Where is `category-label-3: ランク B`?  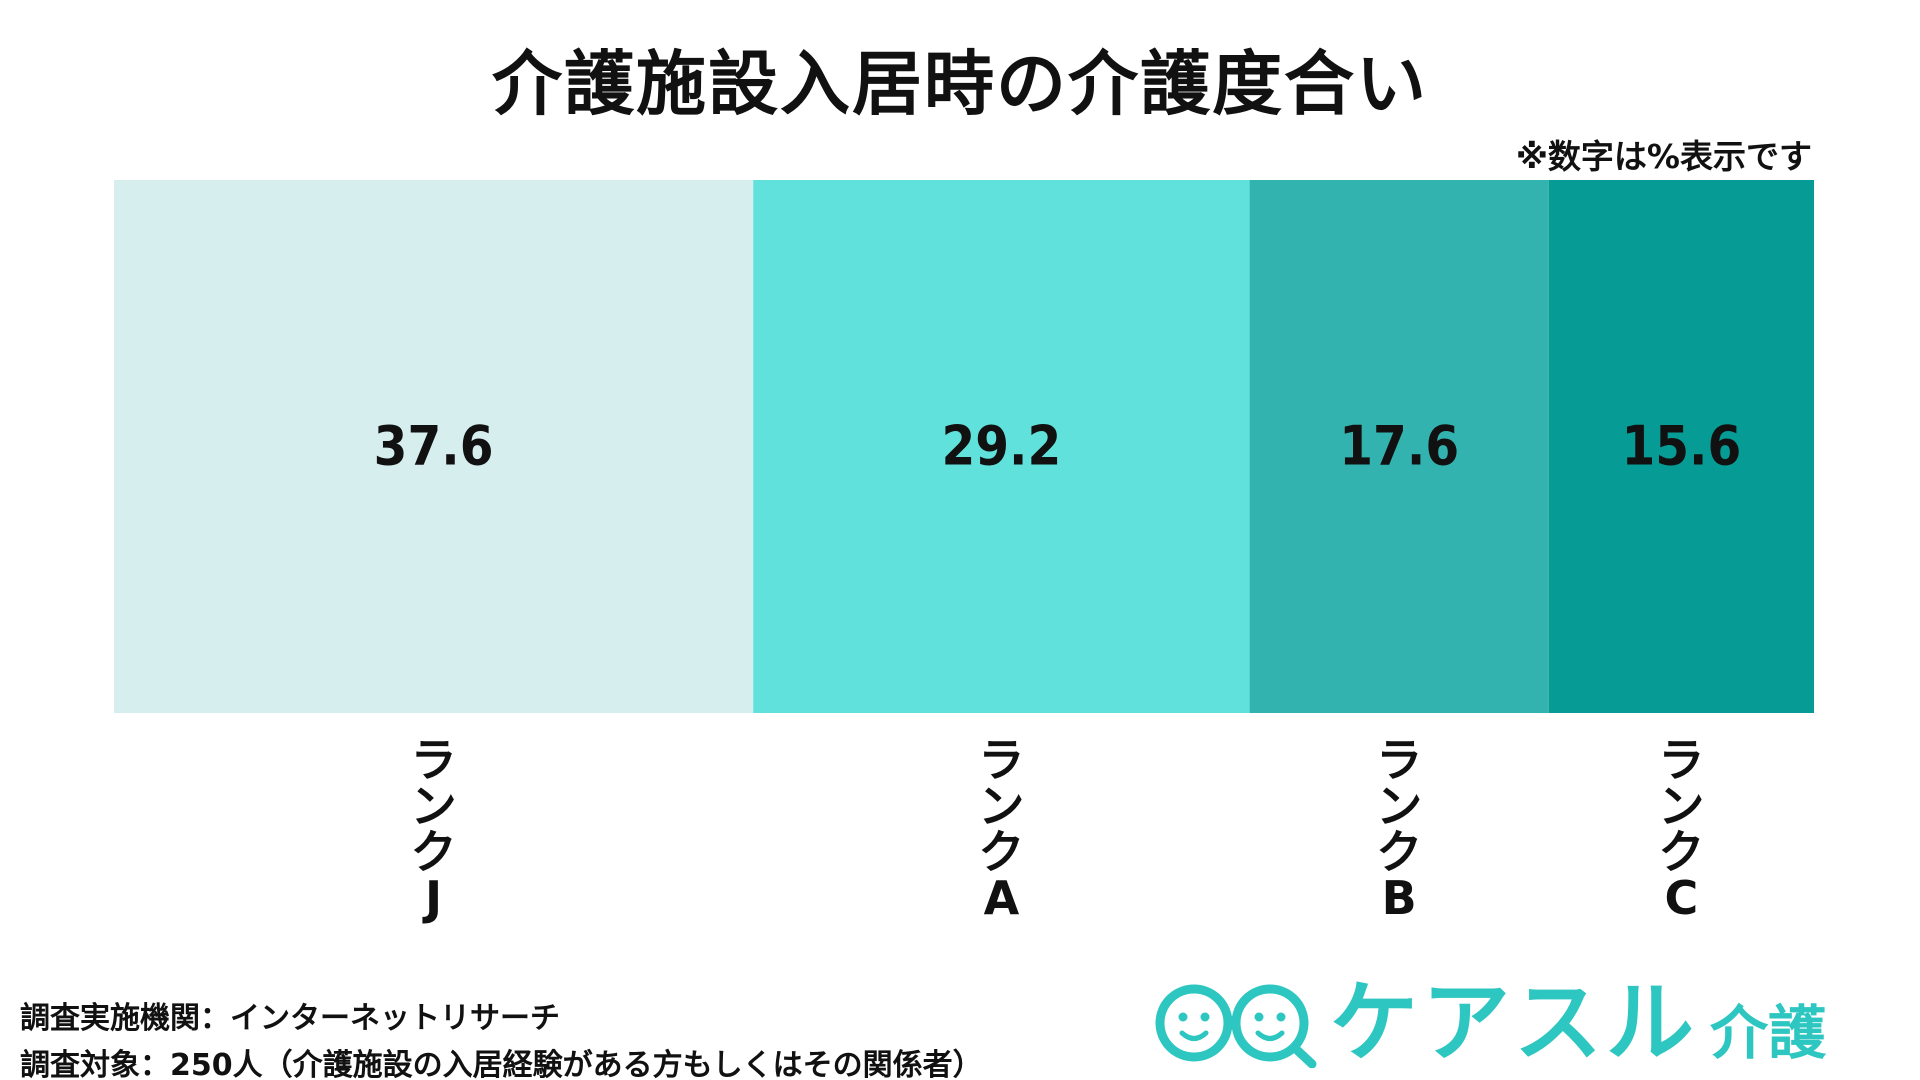
category-label-3: ランク B is located at coordinates (1399, 829).